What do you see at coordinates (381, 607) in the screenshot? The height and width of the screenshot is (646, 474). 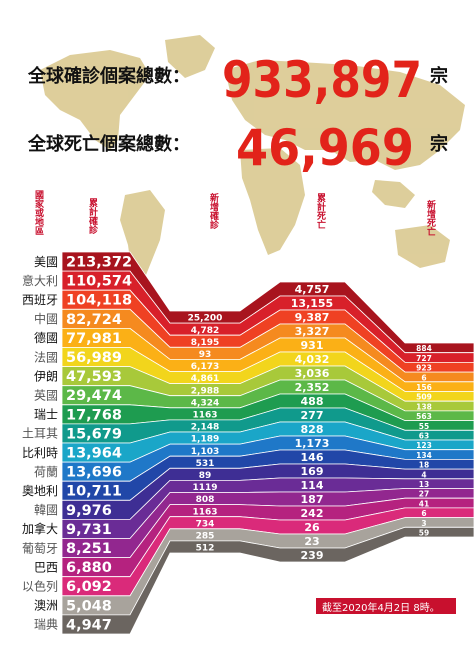 I see `footnote: 截至2020年4月2日 8時。` at bounding box center [381, 607].